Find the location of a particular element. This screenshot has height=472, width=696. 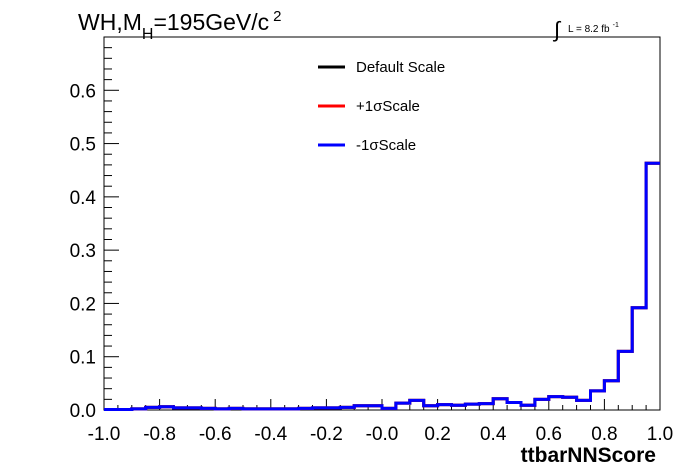

x-tick-label: -0.6 is located at coordinates (215, 434).